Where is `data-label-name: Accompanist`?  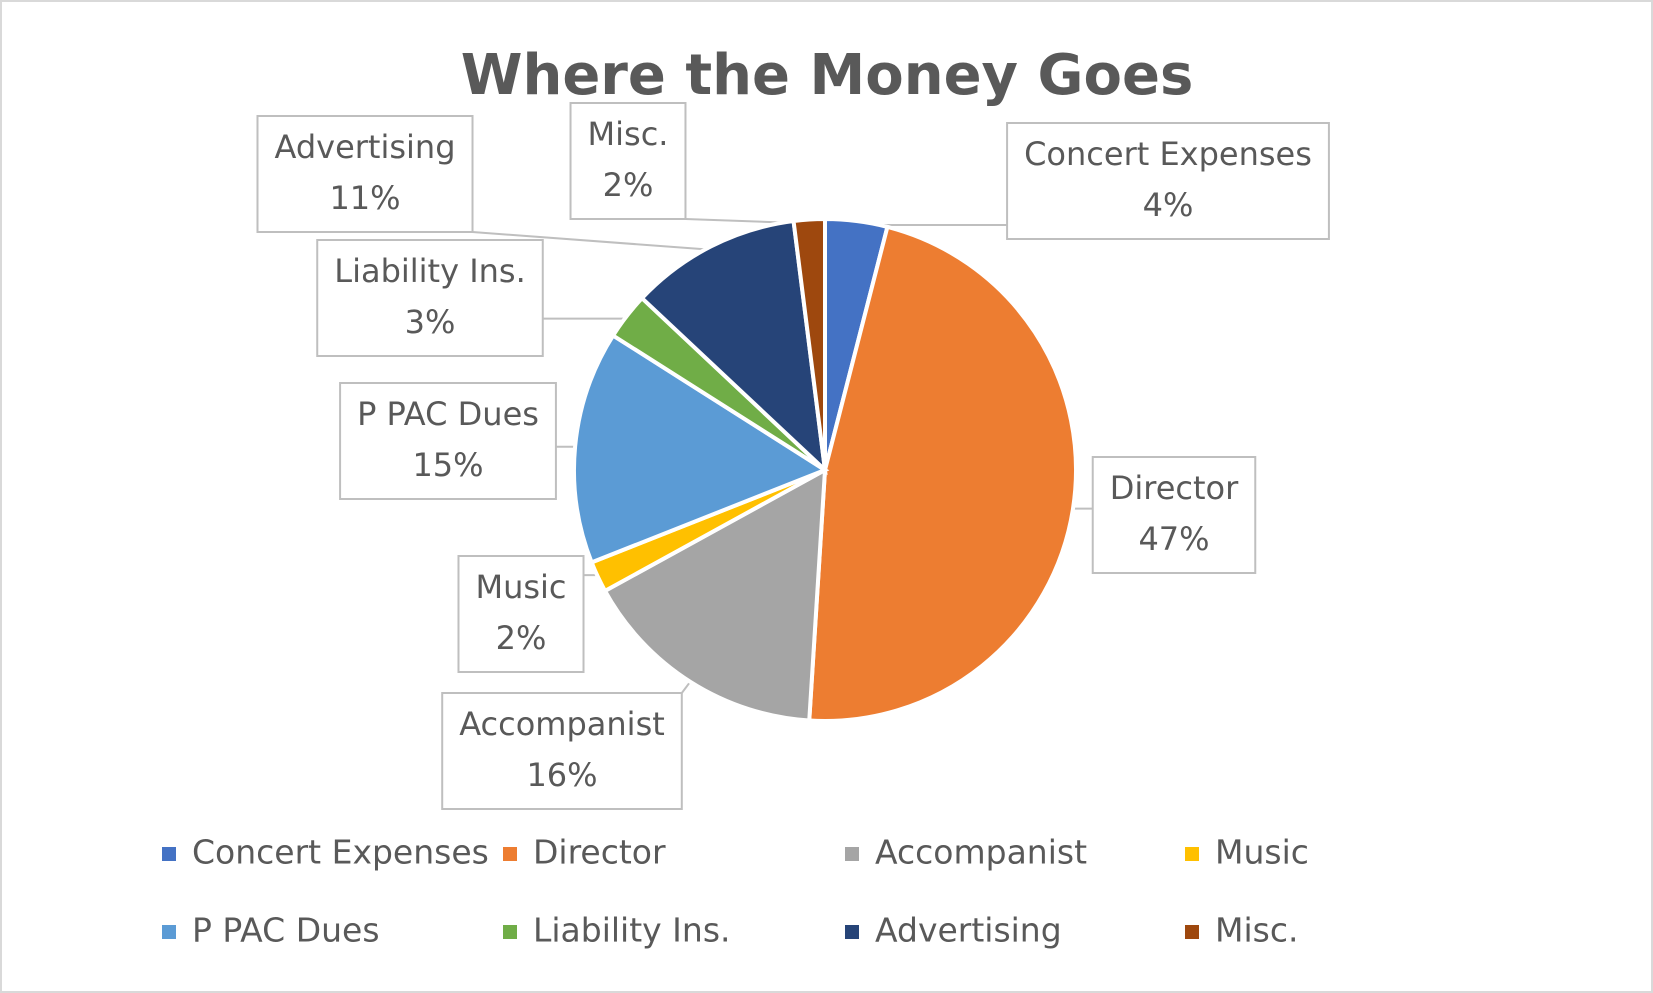 data-label-name: Accompanist is located at coordinates (562, 724).